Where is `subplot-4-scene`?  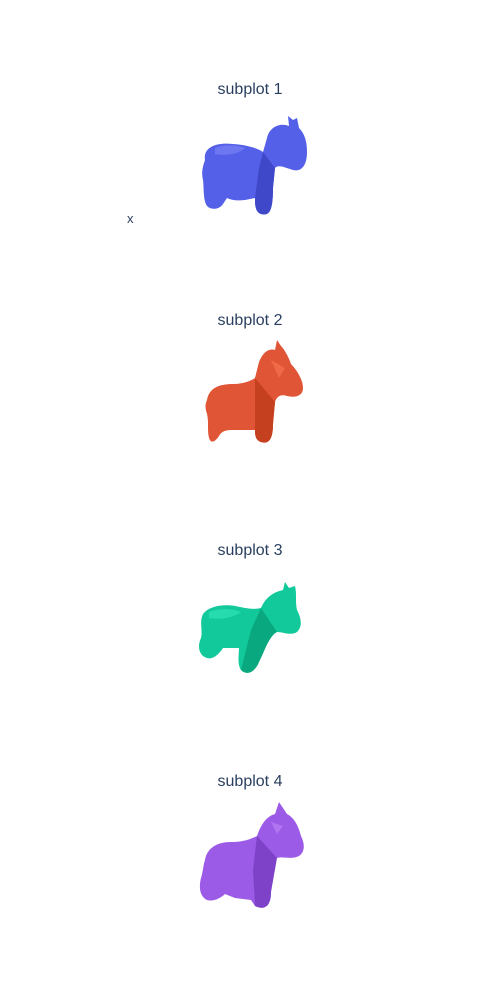 subplot-4-scene is located at coordinates (250, 860).